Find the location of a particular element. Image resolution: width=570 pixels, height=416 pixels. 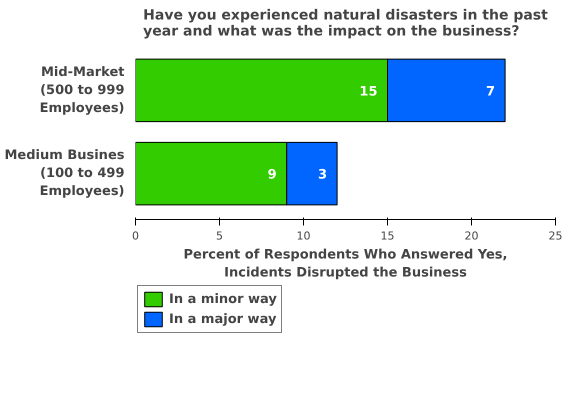

chart-title: Have you experienced natural disasters in the past year and what was the impact on the business? is located at coordinates (345, 24).